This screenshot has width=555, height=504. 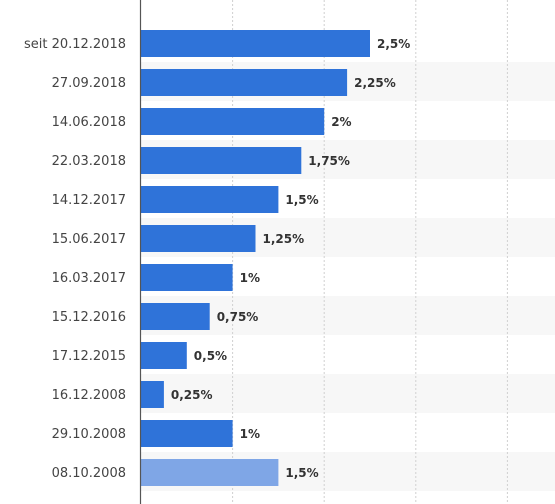 I want to click on category-label: 15.12.2016, so click(x=89, y=317).